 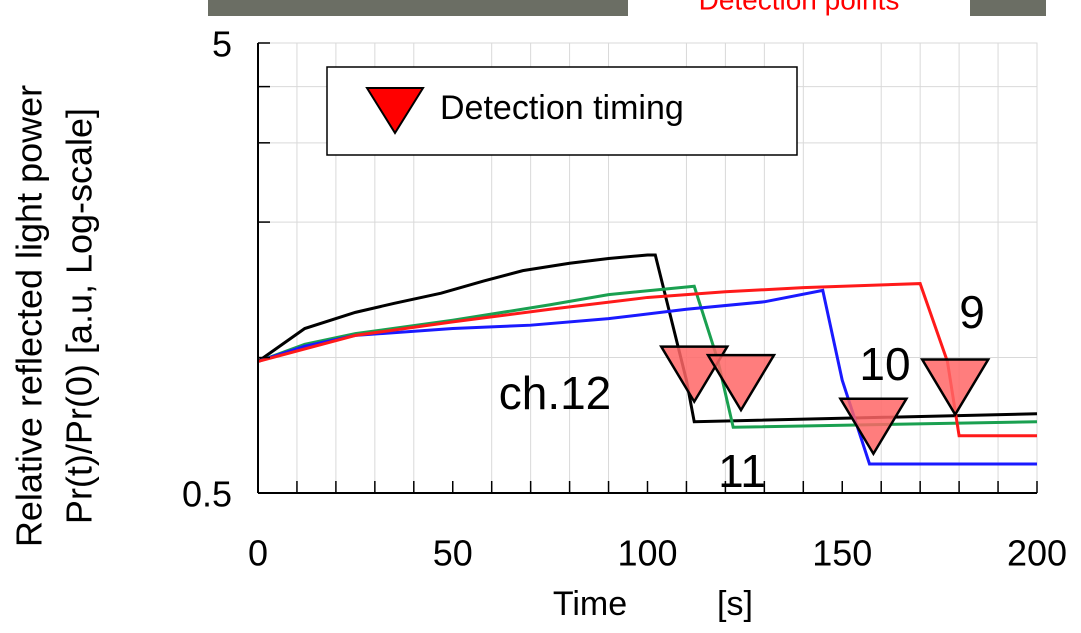 What do you see at coordinates (222, 44) in the screenshot?
I see `y-tick-label: 5` at bounding box center [222, 44].